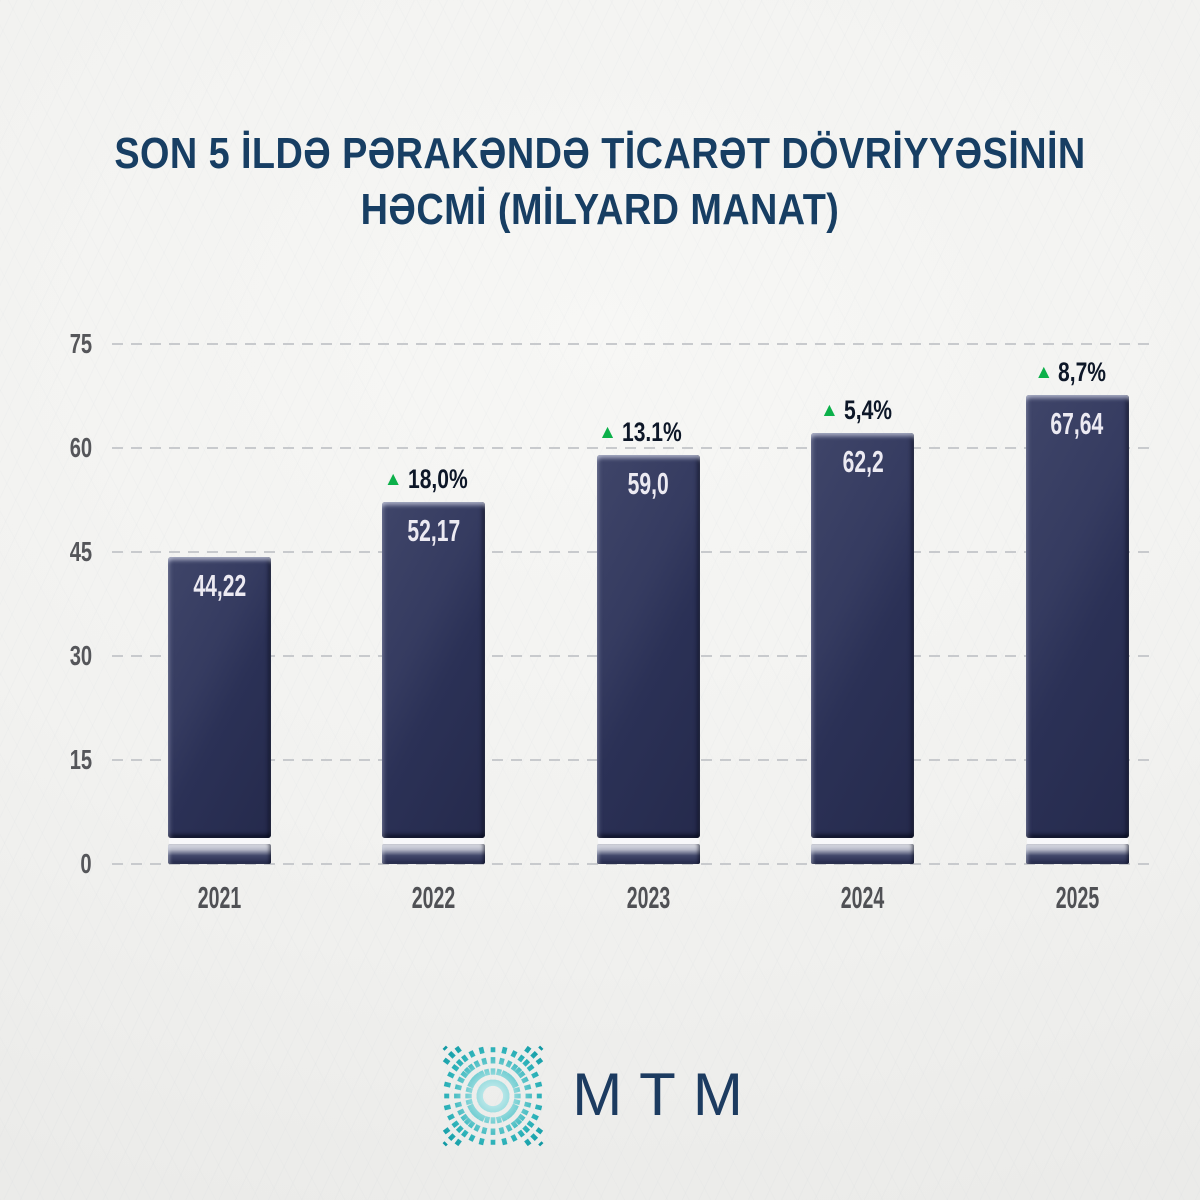 The height and width of the screenshot is (1200, 1200). Describe the element at coordinates (219, 586) in the screenshot. I see `bar-value-label: 44,22` at that location.